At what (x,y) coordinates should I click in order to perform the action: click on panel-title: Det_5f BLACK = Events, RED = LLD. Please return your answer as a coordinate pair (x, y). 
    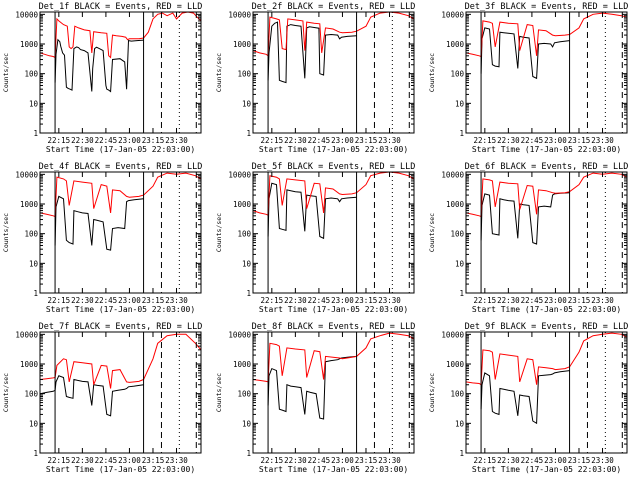
    Looking at the image, I should click on (334, 167).